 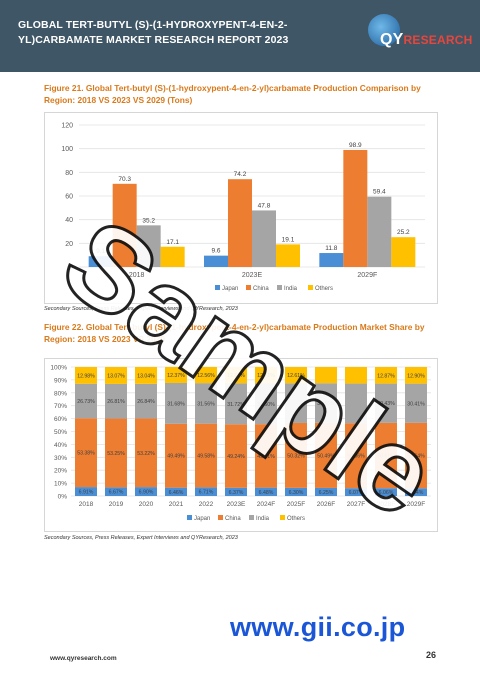 I want to click on data-label: 50.32%, so click(x=296, y=456).